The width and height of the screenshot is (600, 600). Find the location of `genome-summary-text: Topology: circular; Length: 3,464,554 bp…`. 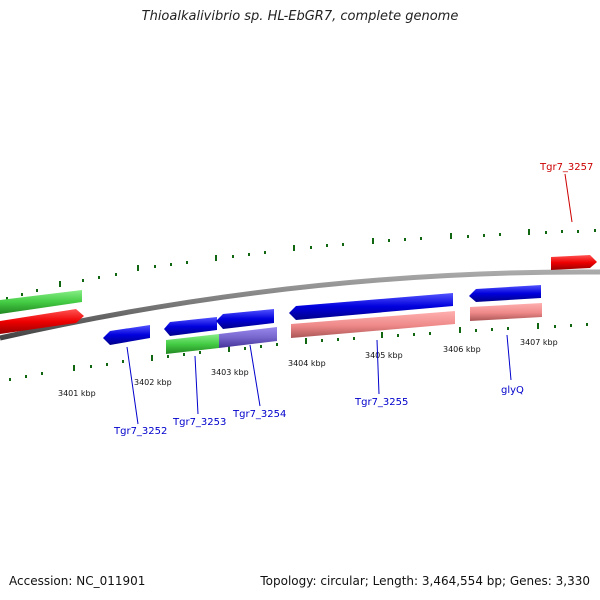

genome-summary-text: Topology: circular; Length: 3,464,554 bp… is located at coordinates (425, 581).